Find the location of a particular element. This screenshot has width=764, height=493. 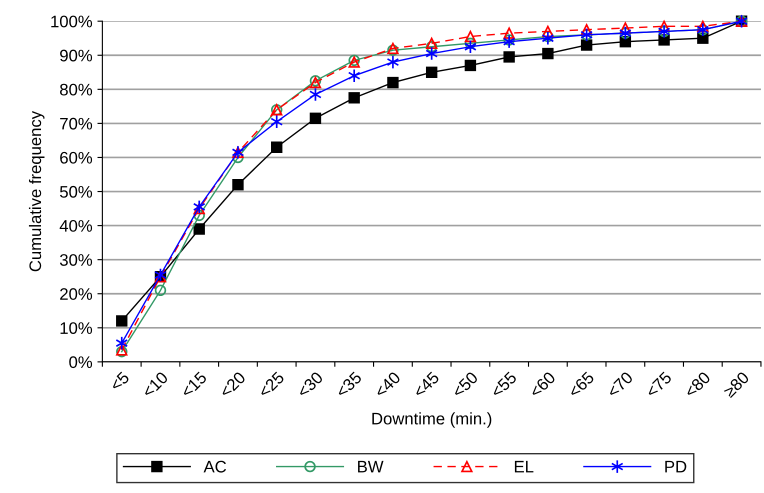

x-tick-label: <50 is located at coordinates (465, 384).